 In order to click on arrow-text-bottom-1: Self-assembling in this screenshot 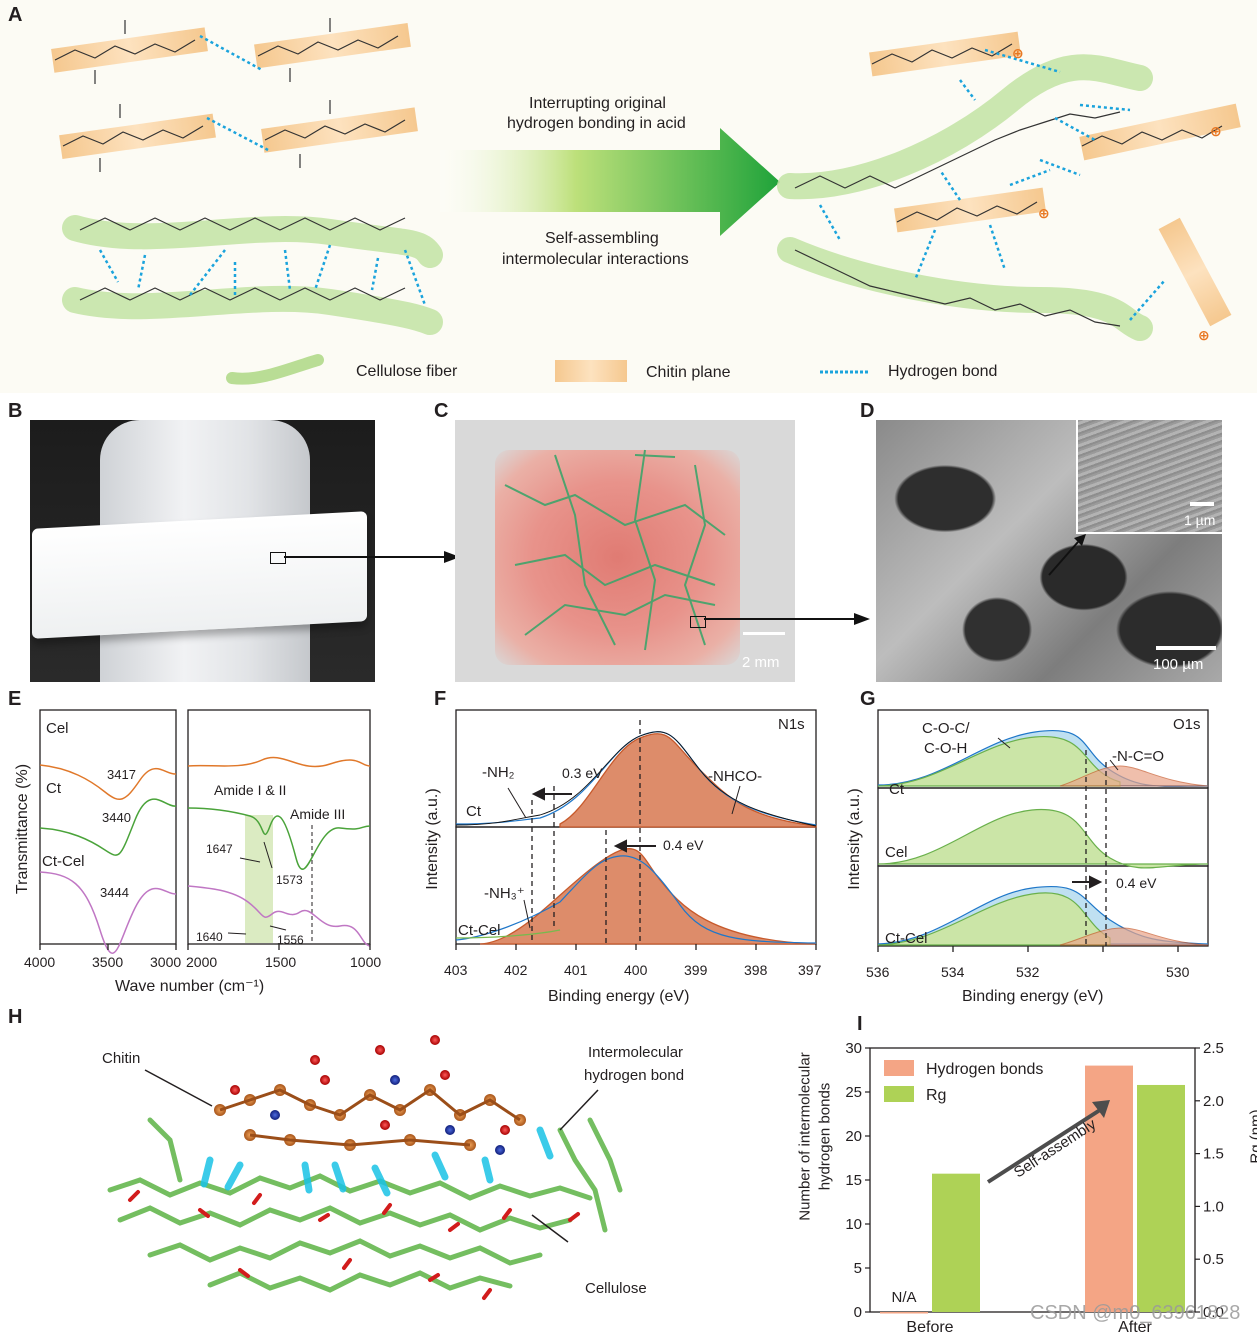, I will do `click(602, 238)`.